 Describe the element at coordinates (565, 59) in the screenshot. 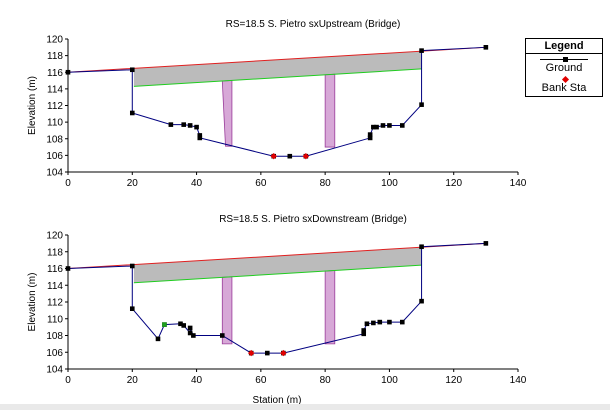

I see `ground-square-icon` at that location.